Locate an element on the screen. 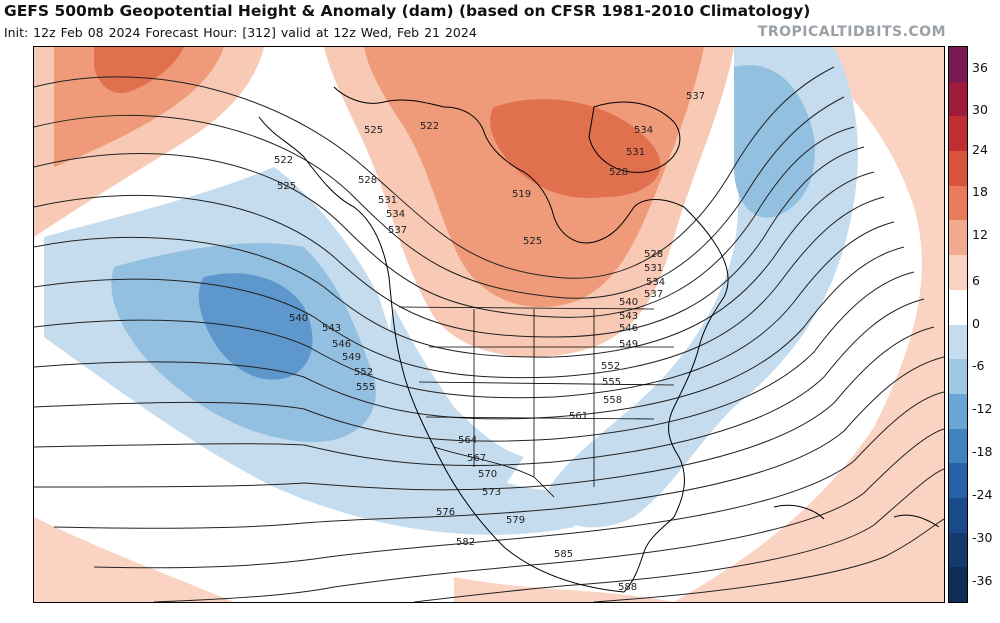  anomaly-colorbar is located at coordinates (958, 324).